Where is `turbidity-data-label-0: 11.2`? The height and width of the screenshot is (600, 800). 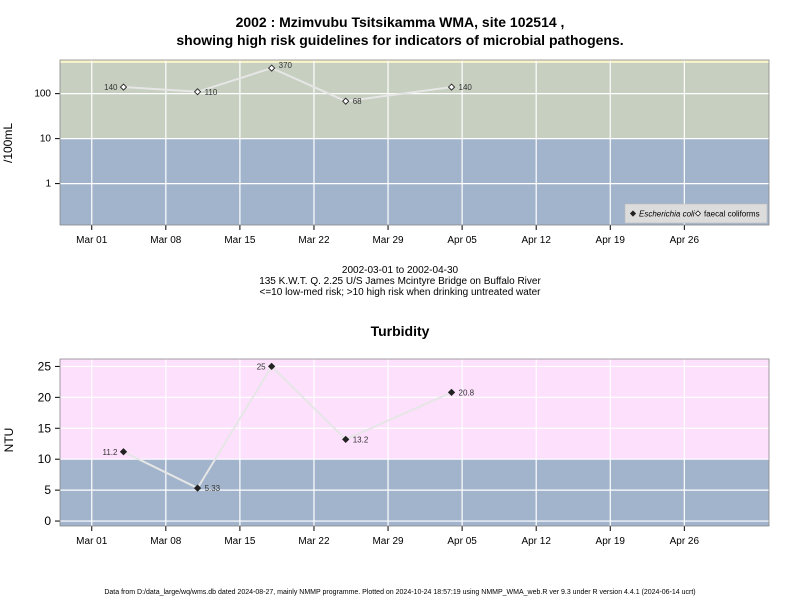
turbidity-data-label-0: 11.2 is located at coordinates (111, 452).